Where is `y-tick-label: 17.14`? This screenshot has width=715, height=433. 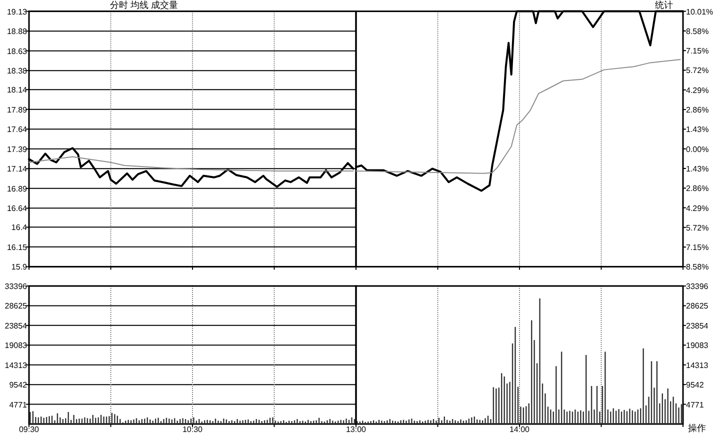 y-tick-label: 17.14 is located at coordinates (17, 169).